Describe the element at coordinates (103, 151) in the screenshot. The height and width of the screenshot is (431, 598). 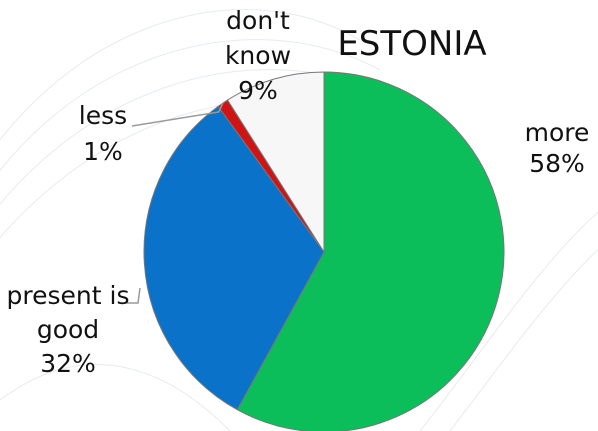
I see `slice-label-less-value: 1%` at that location.